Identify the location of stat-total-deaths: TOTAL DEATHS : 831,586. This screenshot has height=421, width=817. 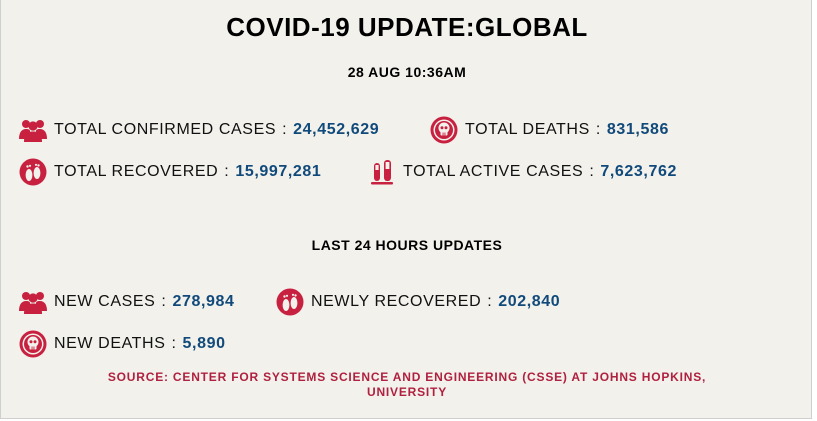
(549, 130).